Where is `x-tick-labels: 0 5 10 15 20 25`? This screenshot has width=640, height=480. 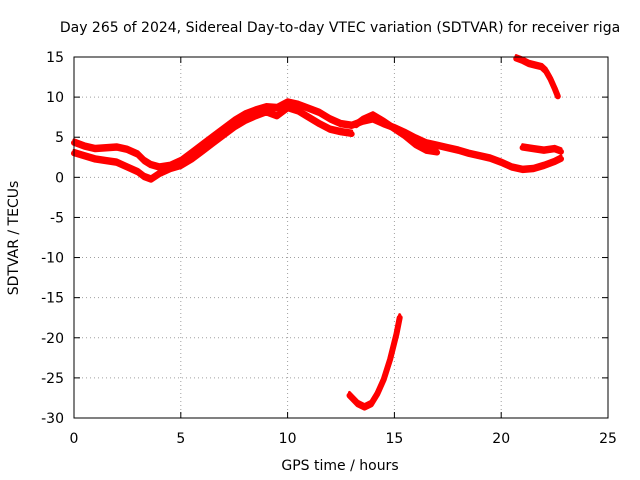
x-tick-labels: 0 5 10 15 20 25 is located at coordinates (343, 439).